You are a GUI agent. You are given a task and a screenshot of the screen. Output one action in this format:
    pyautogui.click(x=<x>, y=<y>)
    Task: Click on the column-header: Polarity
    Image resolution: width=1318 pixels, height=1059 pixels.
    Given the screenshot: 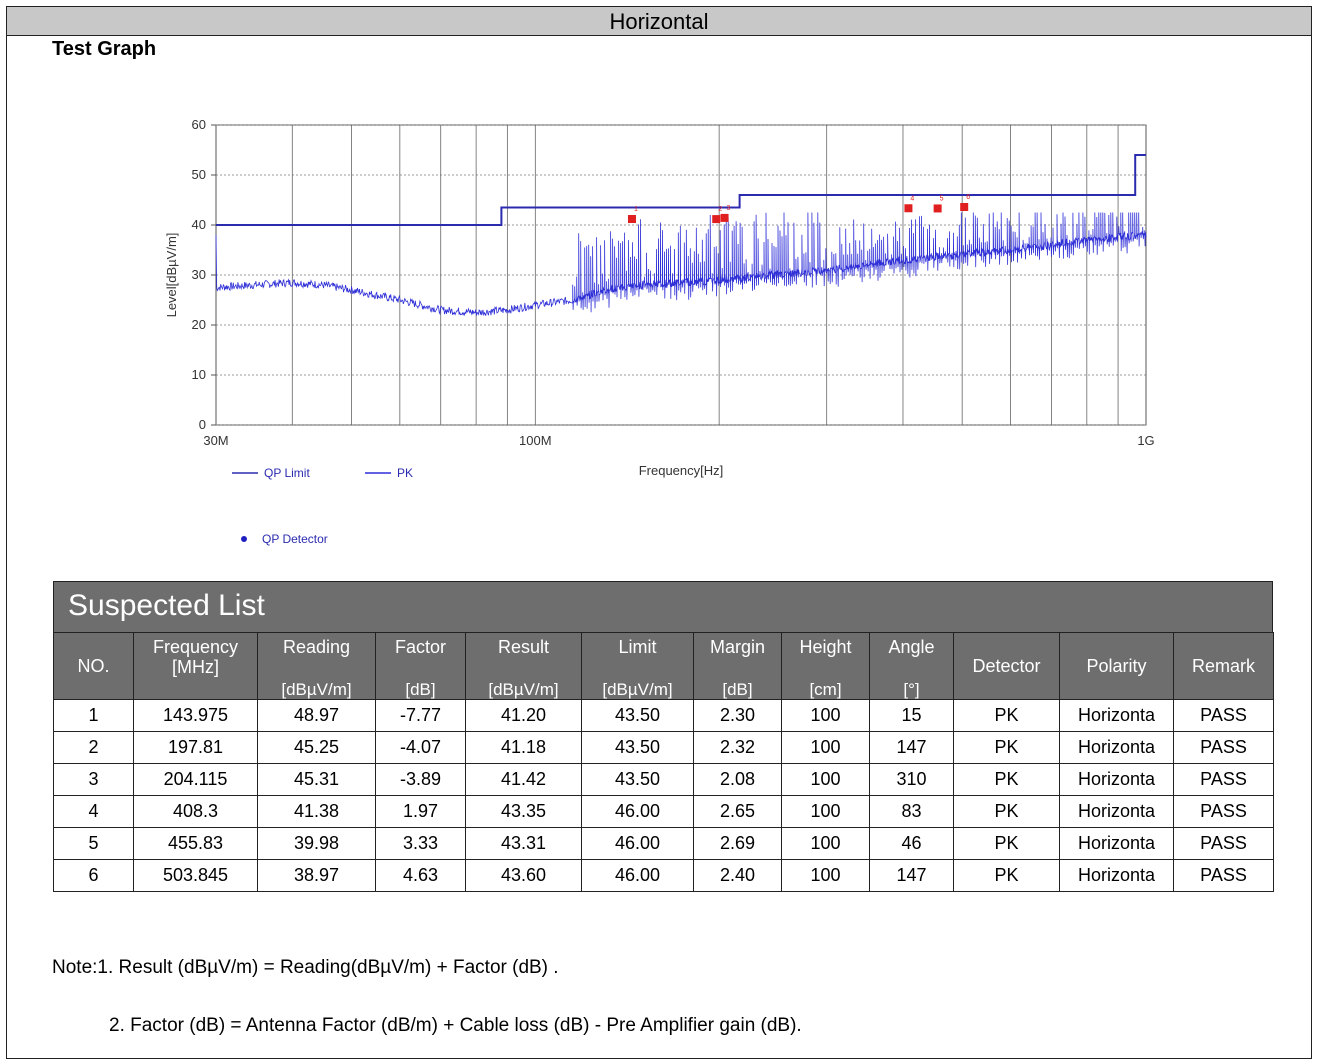 What is the action you would take?
    pyautogui.click(x=1116, y=666)
    